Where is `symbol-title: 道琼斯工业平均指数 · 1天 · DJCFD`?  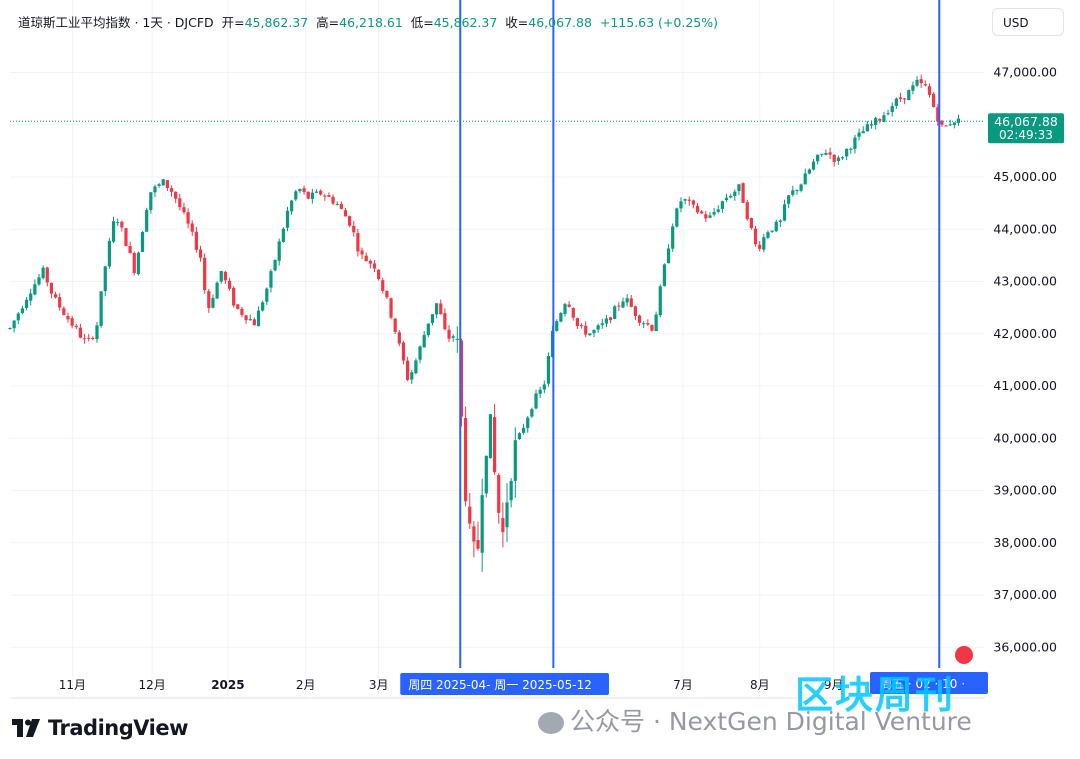 symbol-title: 道琼斯工业平均指数 · 1天 · DJCFD is located at coordinates (116, 22).